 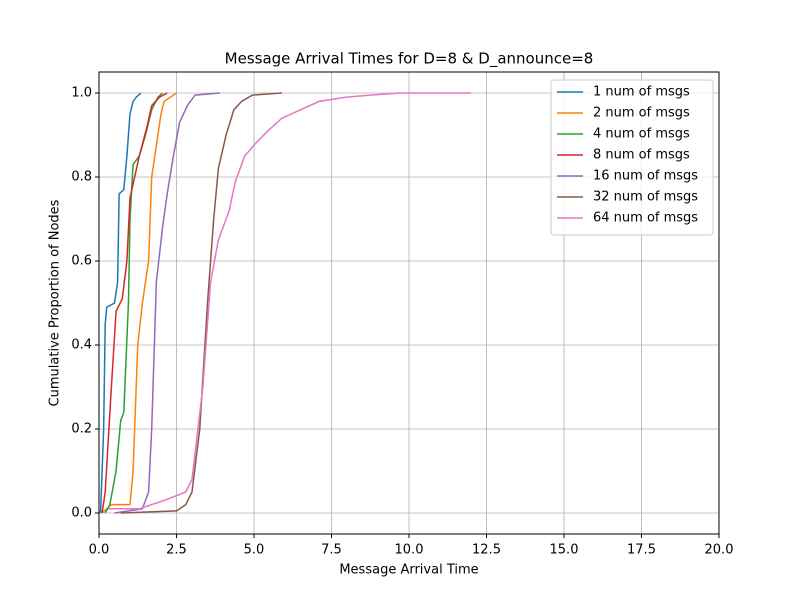 I want to click on legend-label: 32 num of msgs, so click(x=645, y=197).